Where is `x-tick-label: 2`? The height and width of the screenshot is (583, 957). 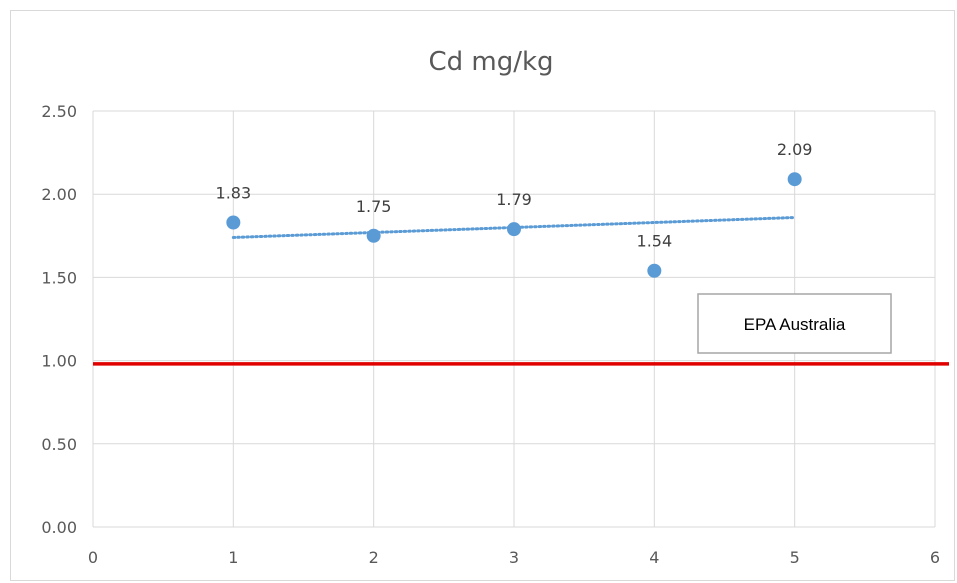 x-tick-label: 2 is located at coordinates (374, 557).